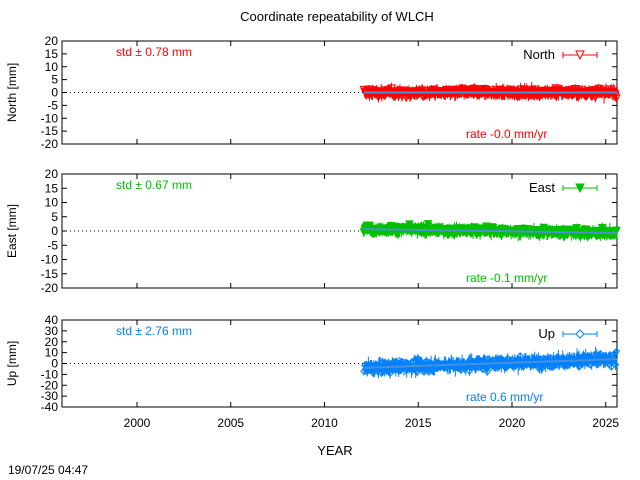  I want to click on chart-title: Coordinate repeatability of WLCH, so click(337, 16).